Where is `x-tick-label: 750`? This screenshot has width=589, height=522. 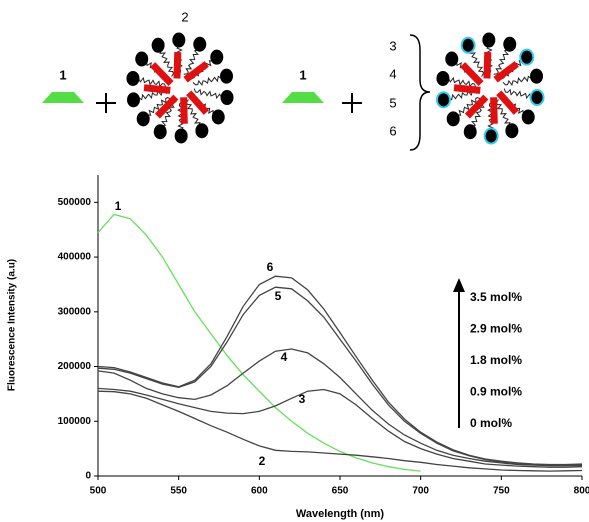
x-tick-label: 750 is located at coordinates (501, 491).